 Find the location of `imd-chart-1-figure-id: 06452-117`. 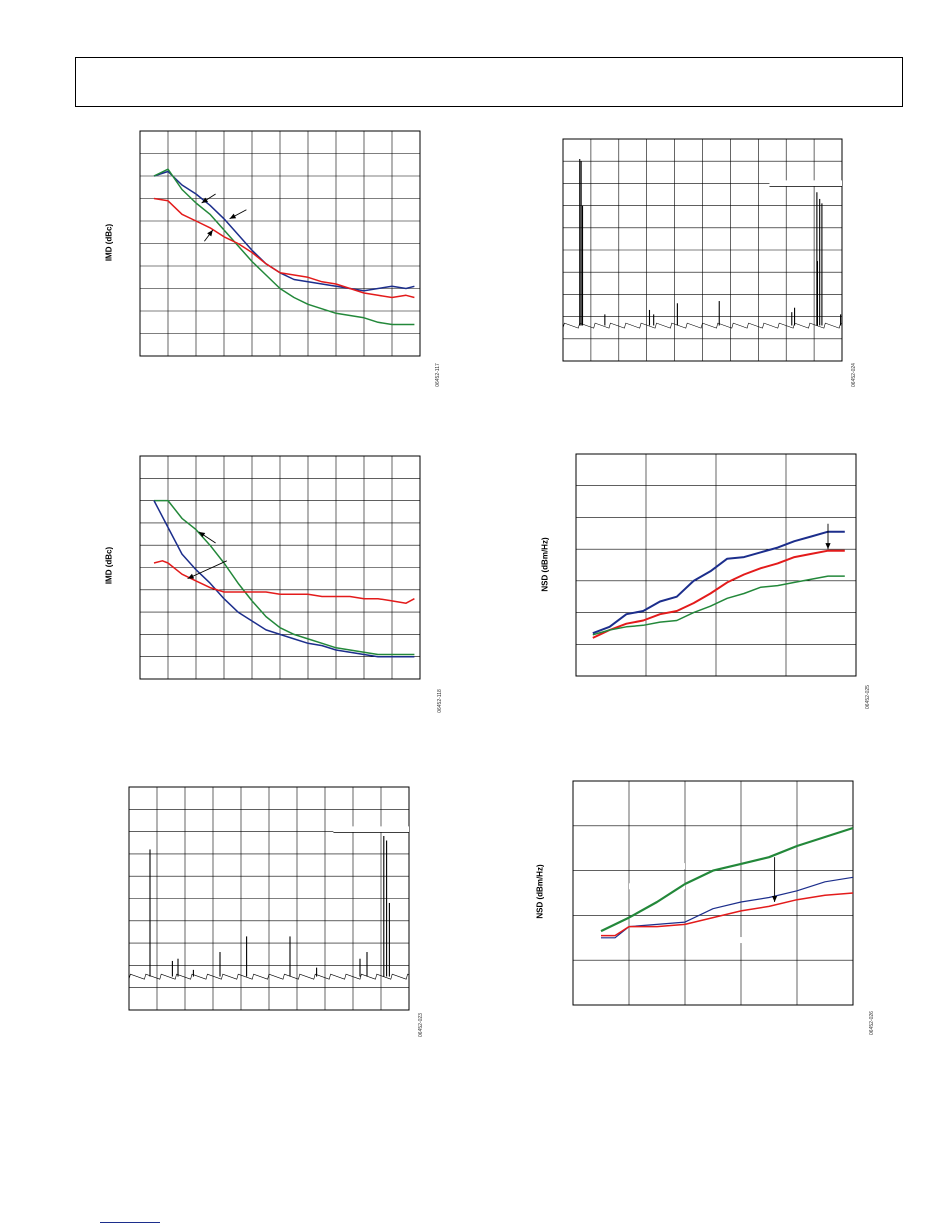

imd-chart-1-figure-id: 06452-117 is located at coordinates (438, 375).